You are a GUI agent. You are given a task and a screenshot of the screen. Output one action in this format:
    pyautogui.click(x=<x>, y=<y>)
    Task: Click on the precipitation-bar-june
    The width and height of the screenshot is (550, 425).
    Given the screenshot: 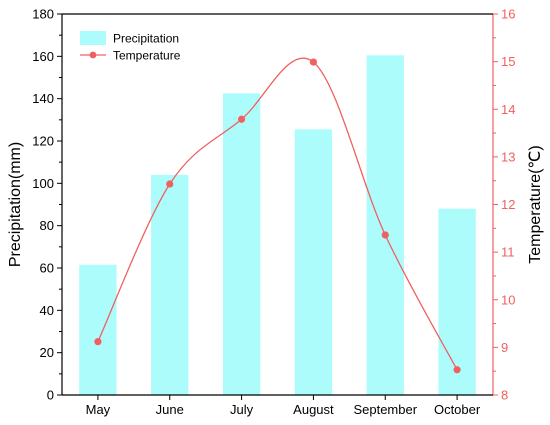 What is the action you would take?
    pyautogui.click(x=170, y=284)
    